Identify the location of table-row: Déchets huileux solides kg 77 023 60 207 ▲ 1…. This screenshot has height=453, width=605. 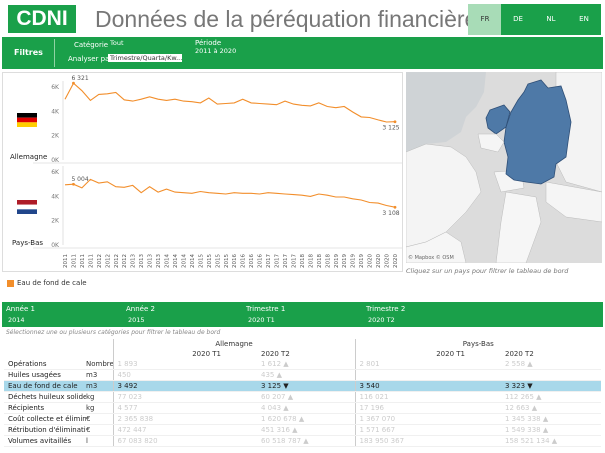
(303, 397).